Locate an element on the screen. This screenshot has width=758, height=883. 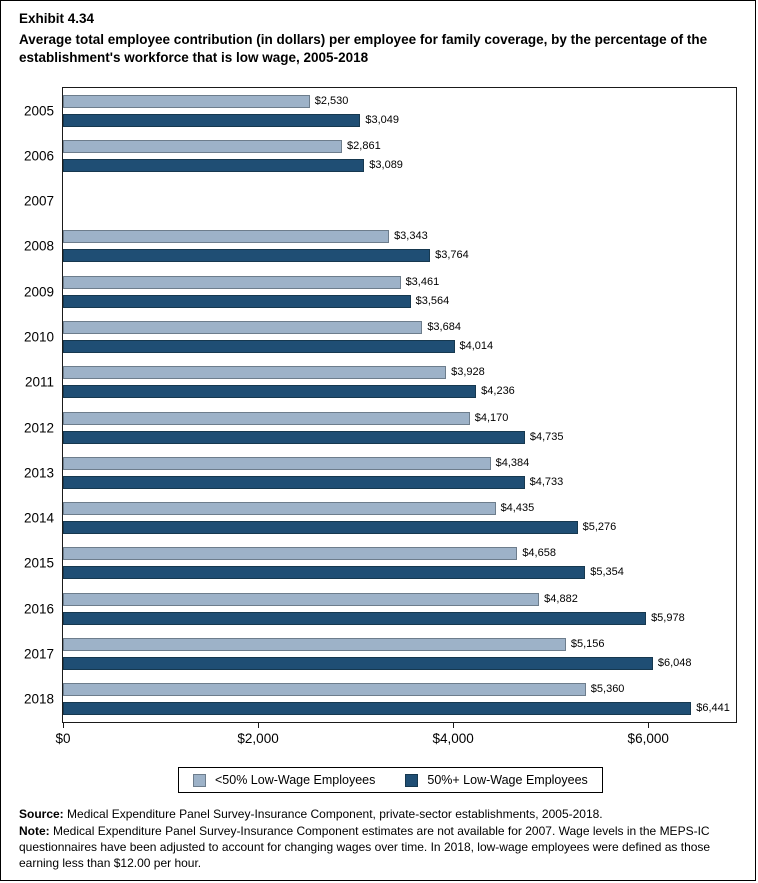
bar-value-label: $4,170 is located at coordinates (491, 417).